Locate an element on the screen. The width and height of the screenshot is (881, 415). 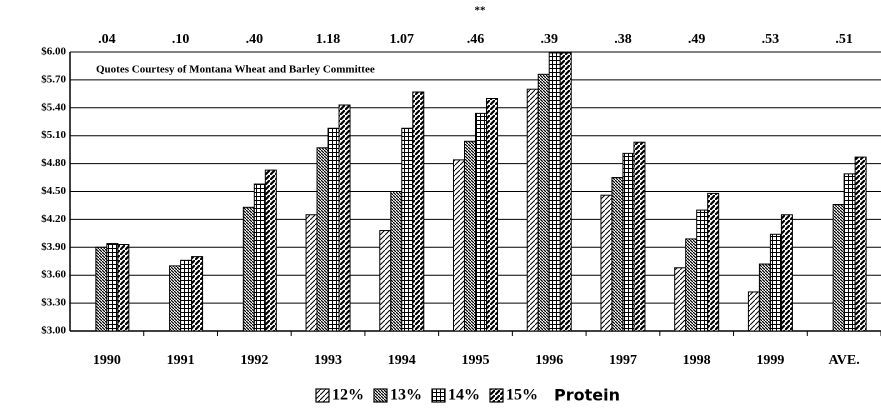
x-tick-label: 1994 is located at coordinates (402, 360).